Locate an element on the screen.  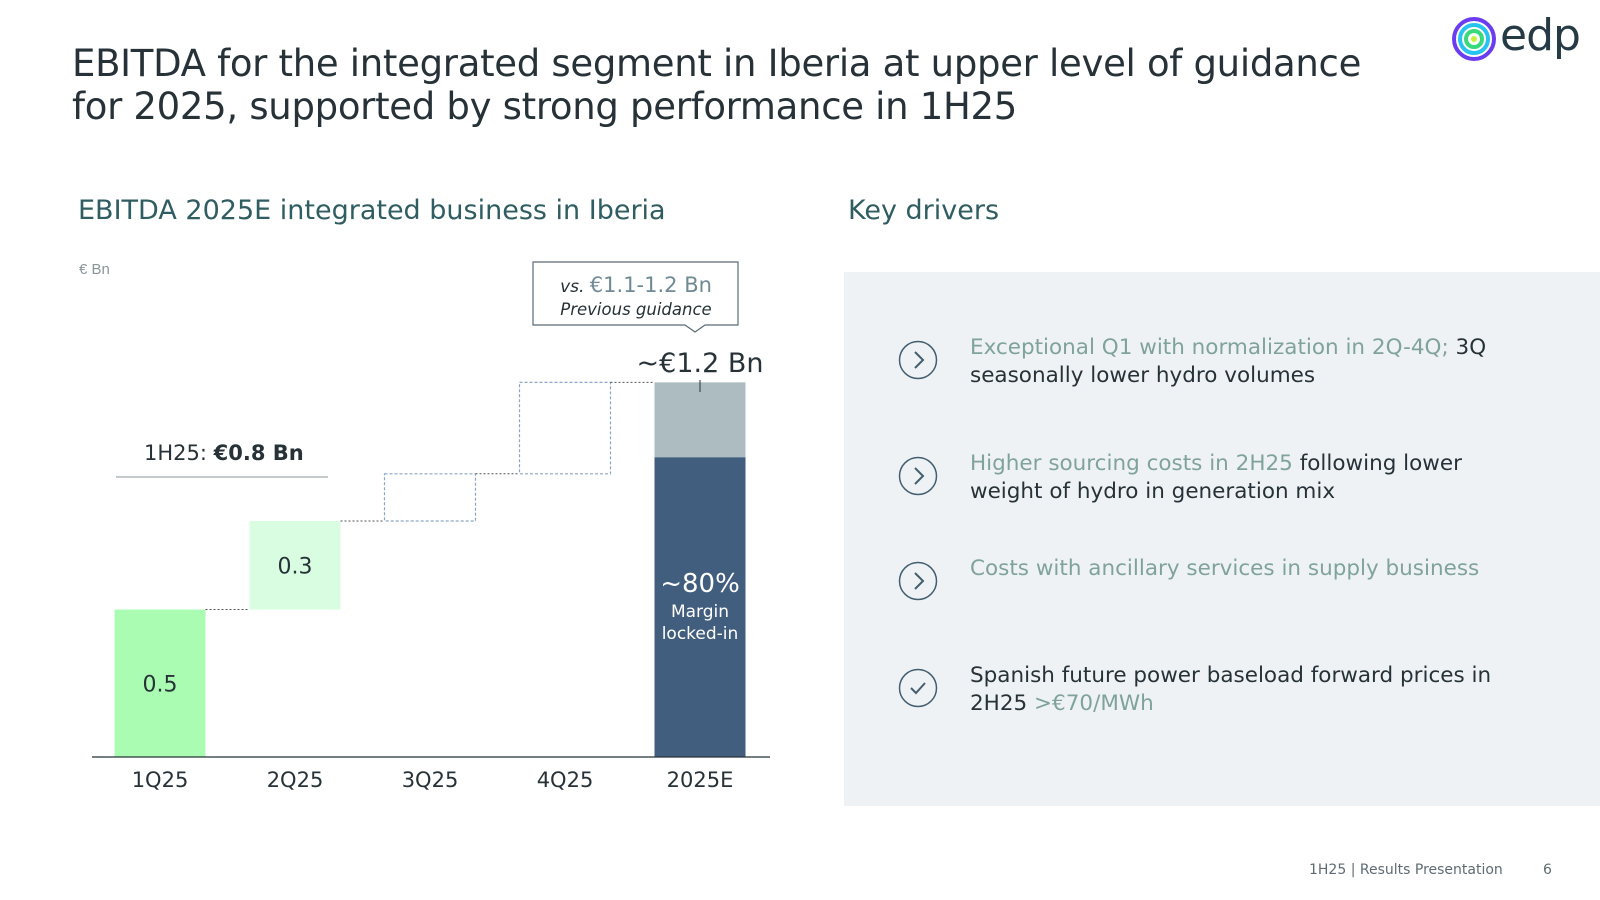
locked-text-1: Margin is located at coordinates (700, 612).